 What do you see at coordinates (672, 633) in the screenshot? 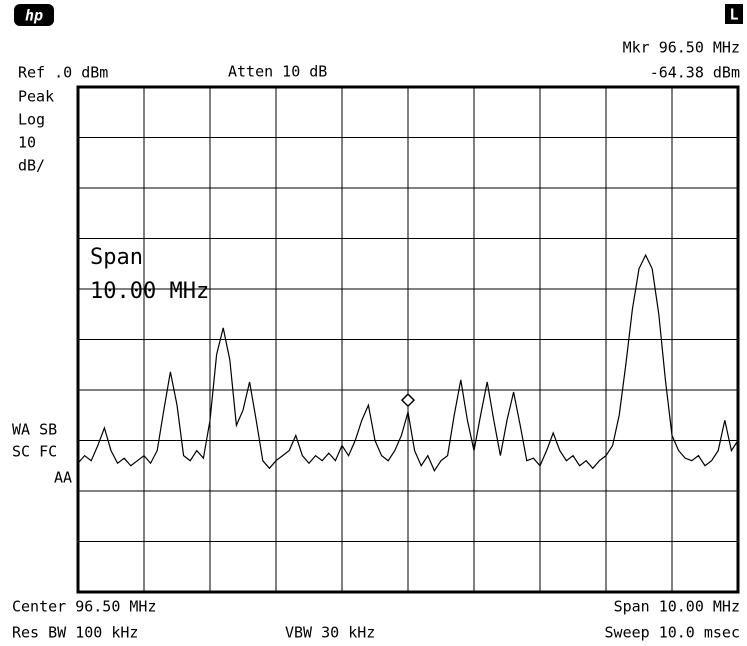
I see `sweep: Sweep 10.0 msec` at bounding box center [672, 633].